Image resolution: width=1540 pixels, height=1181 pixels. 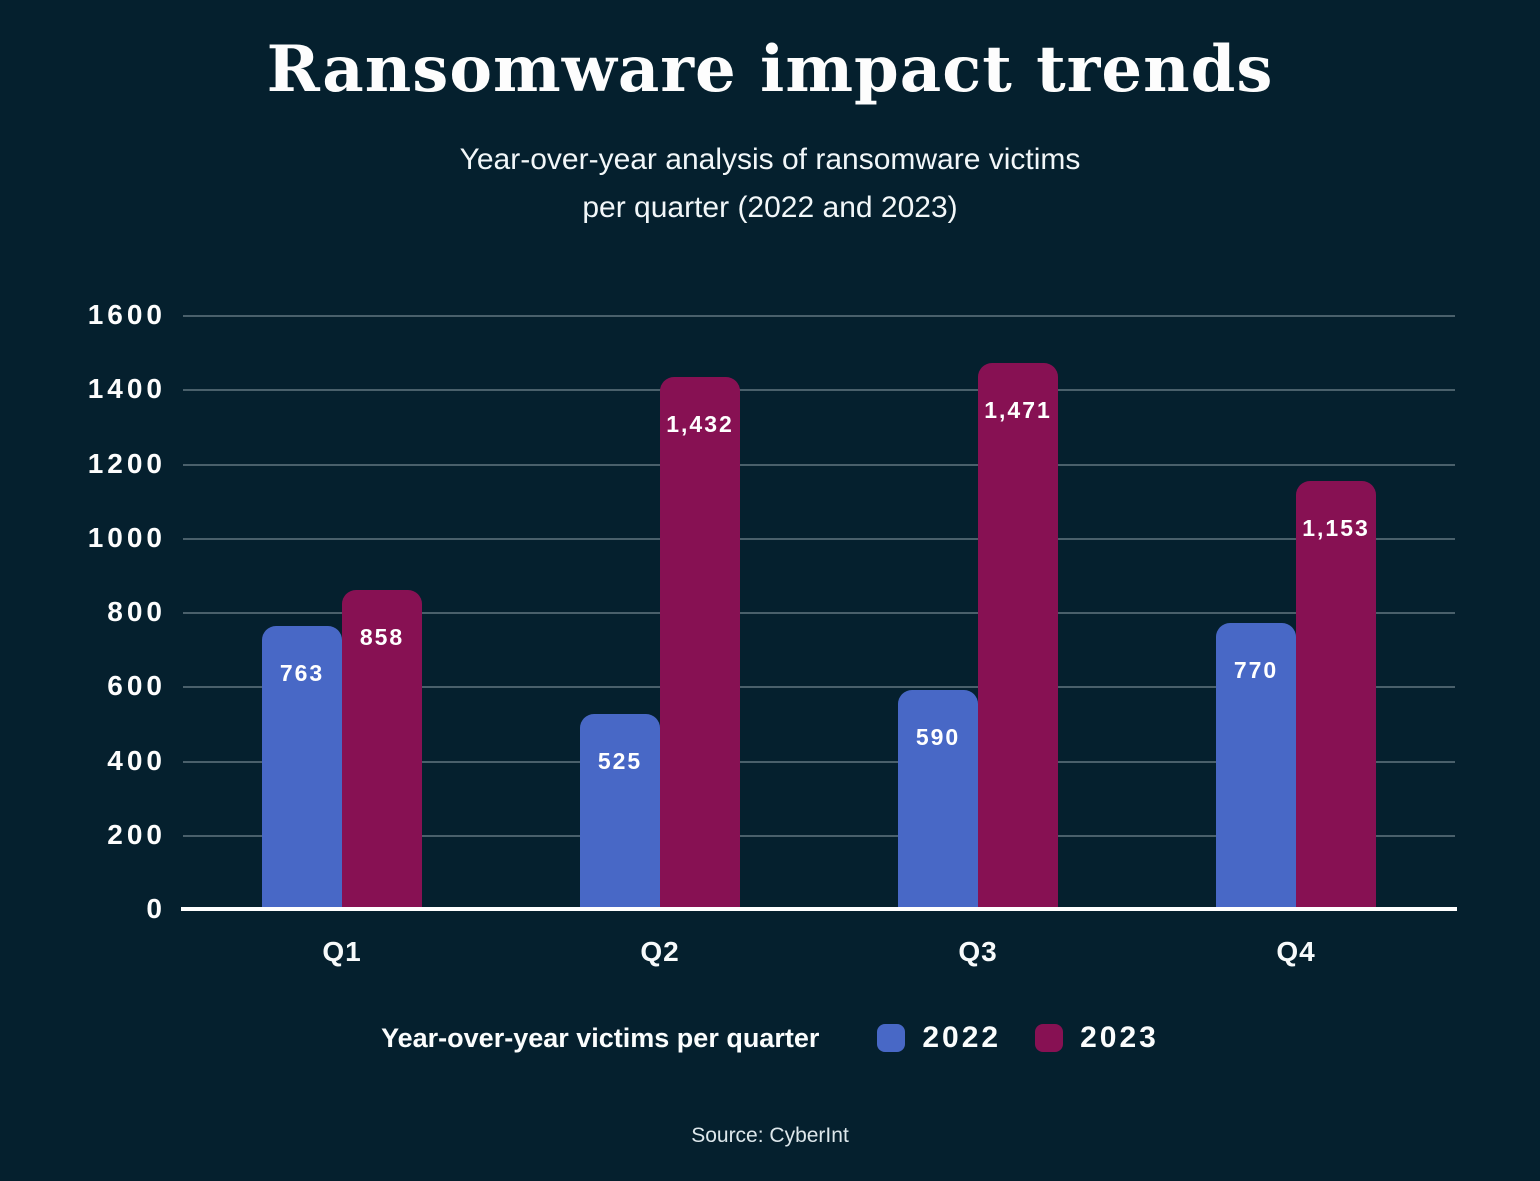 I want to click on bar-group-q1: 763 858 Q1, so click(x=342, y=641).